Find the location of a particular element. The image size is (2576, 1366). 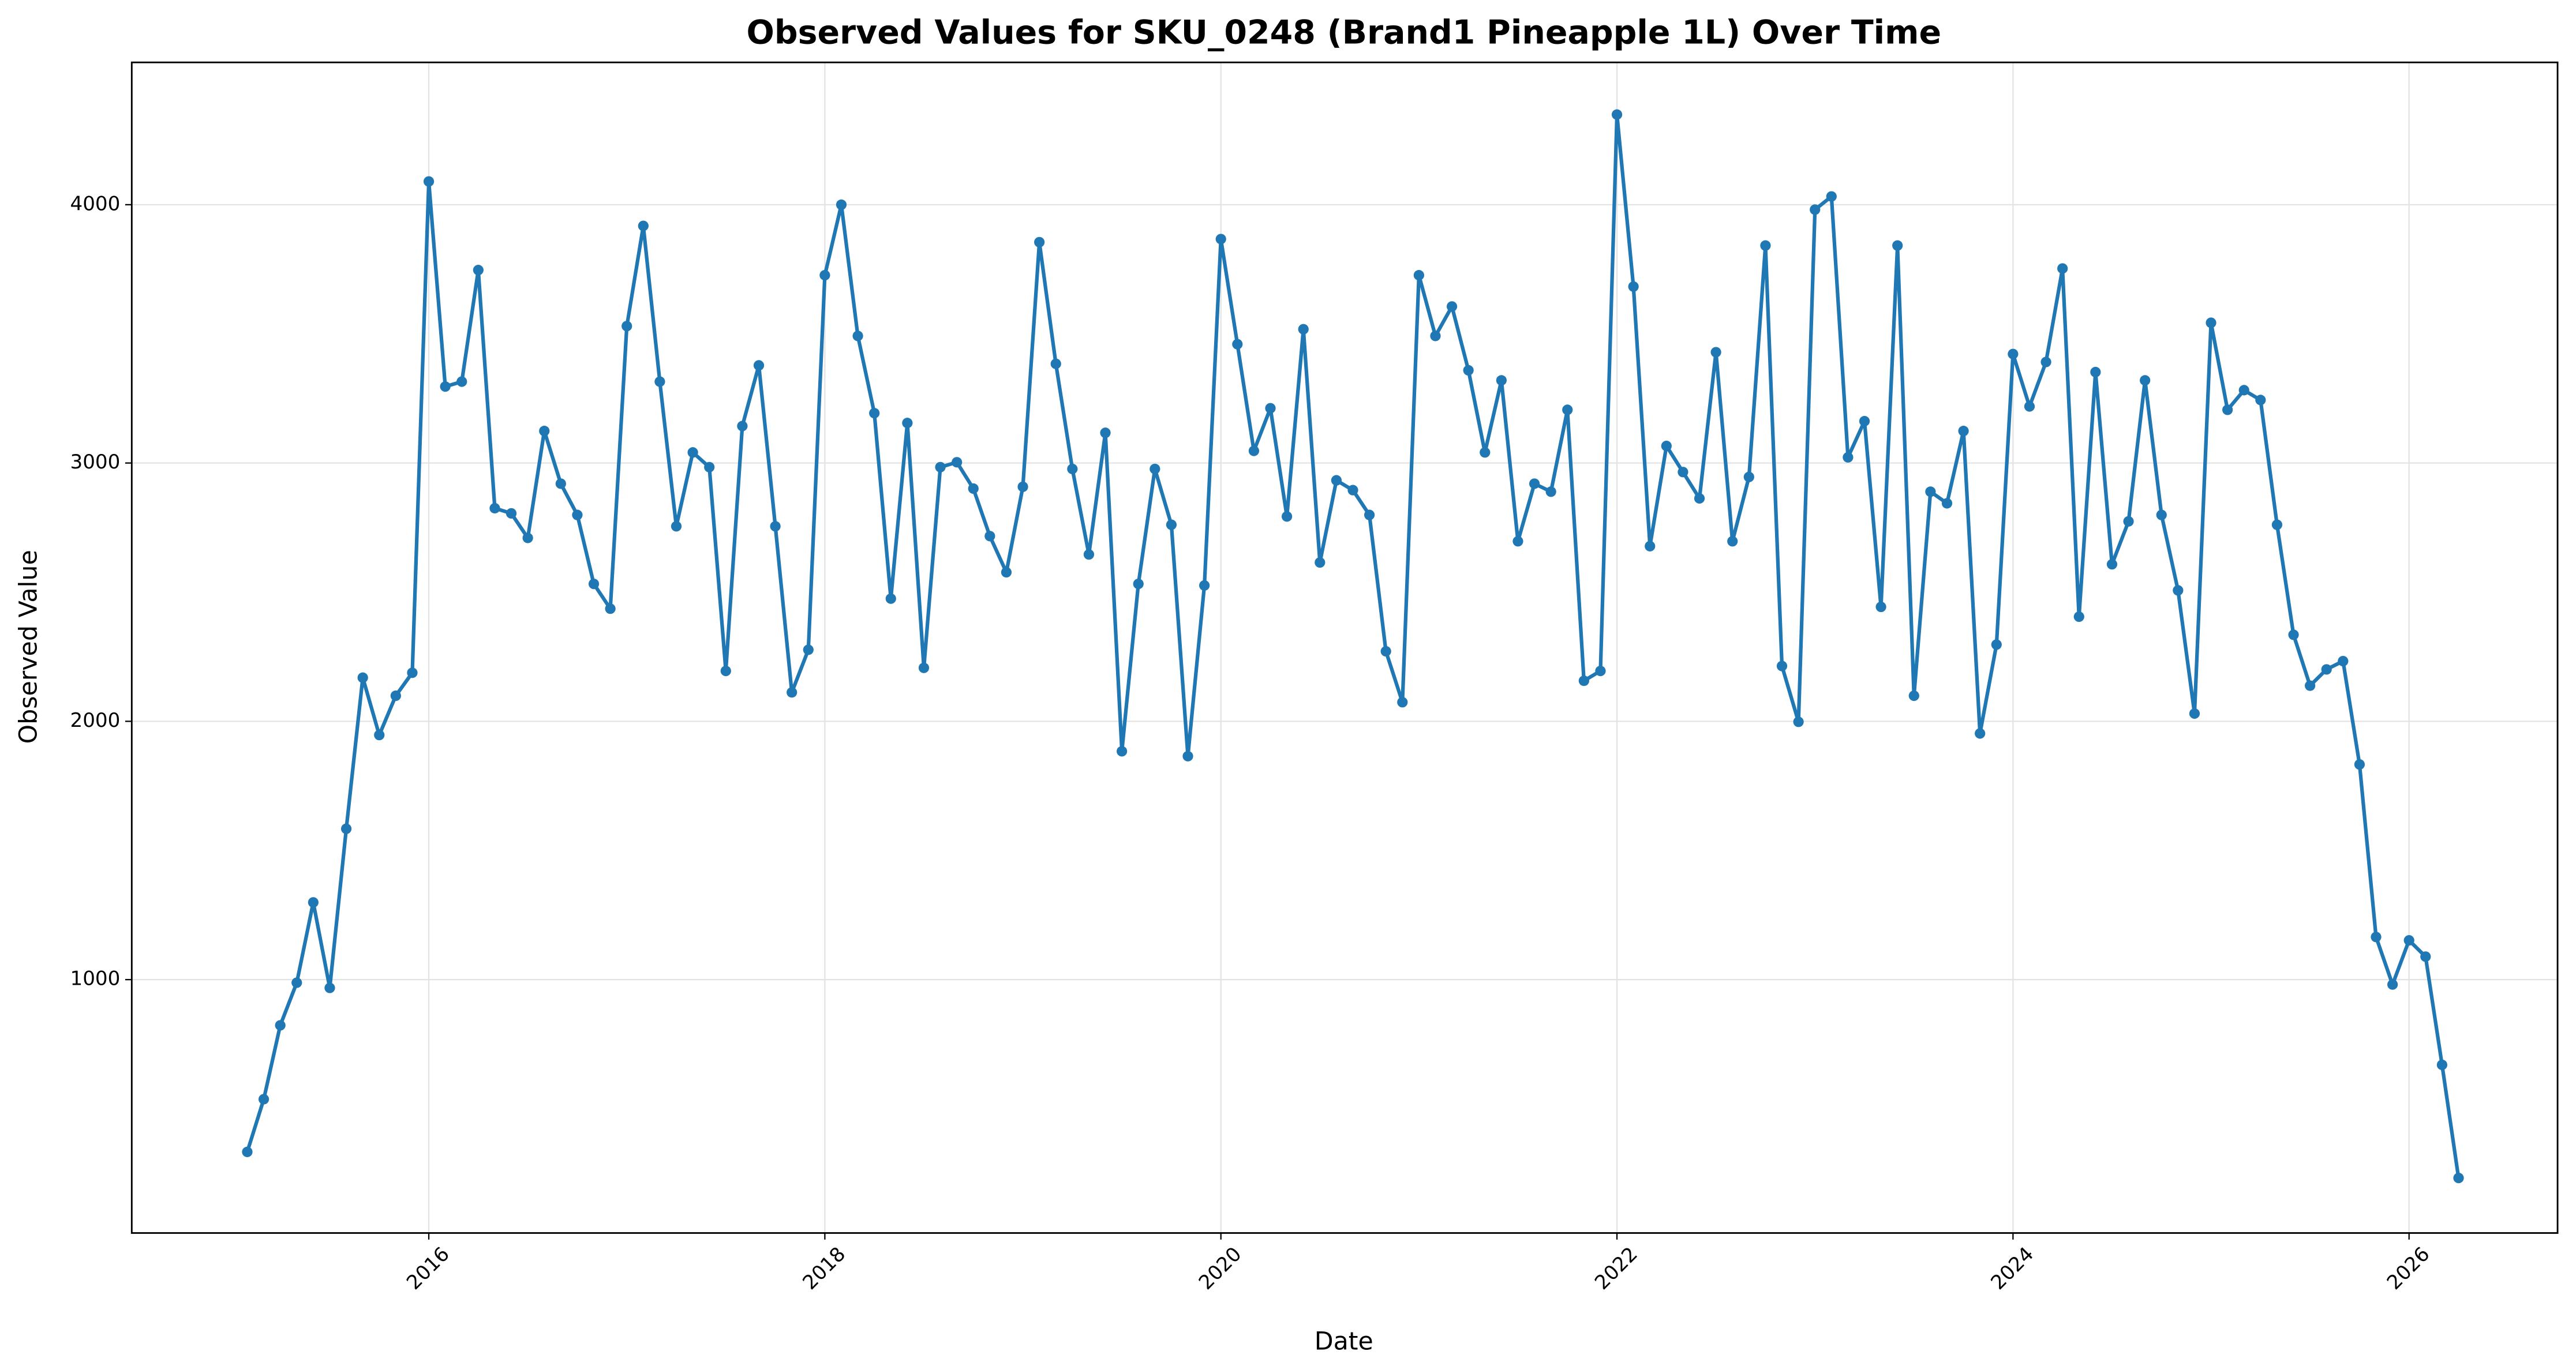

y-axis-title: Observed Value is located at coordinates (28, 647).